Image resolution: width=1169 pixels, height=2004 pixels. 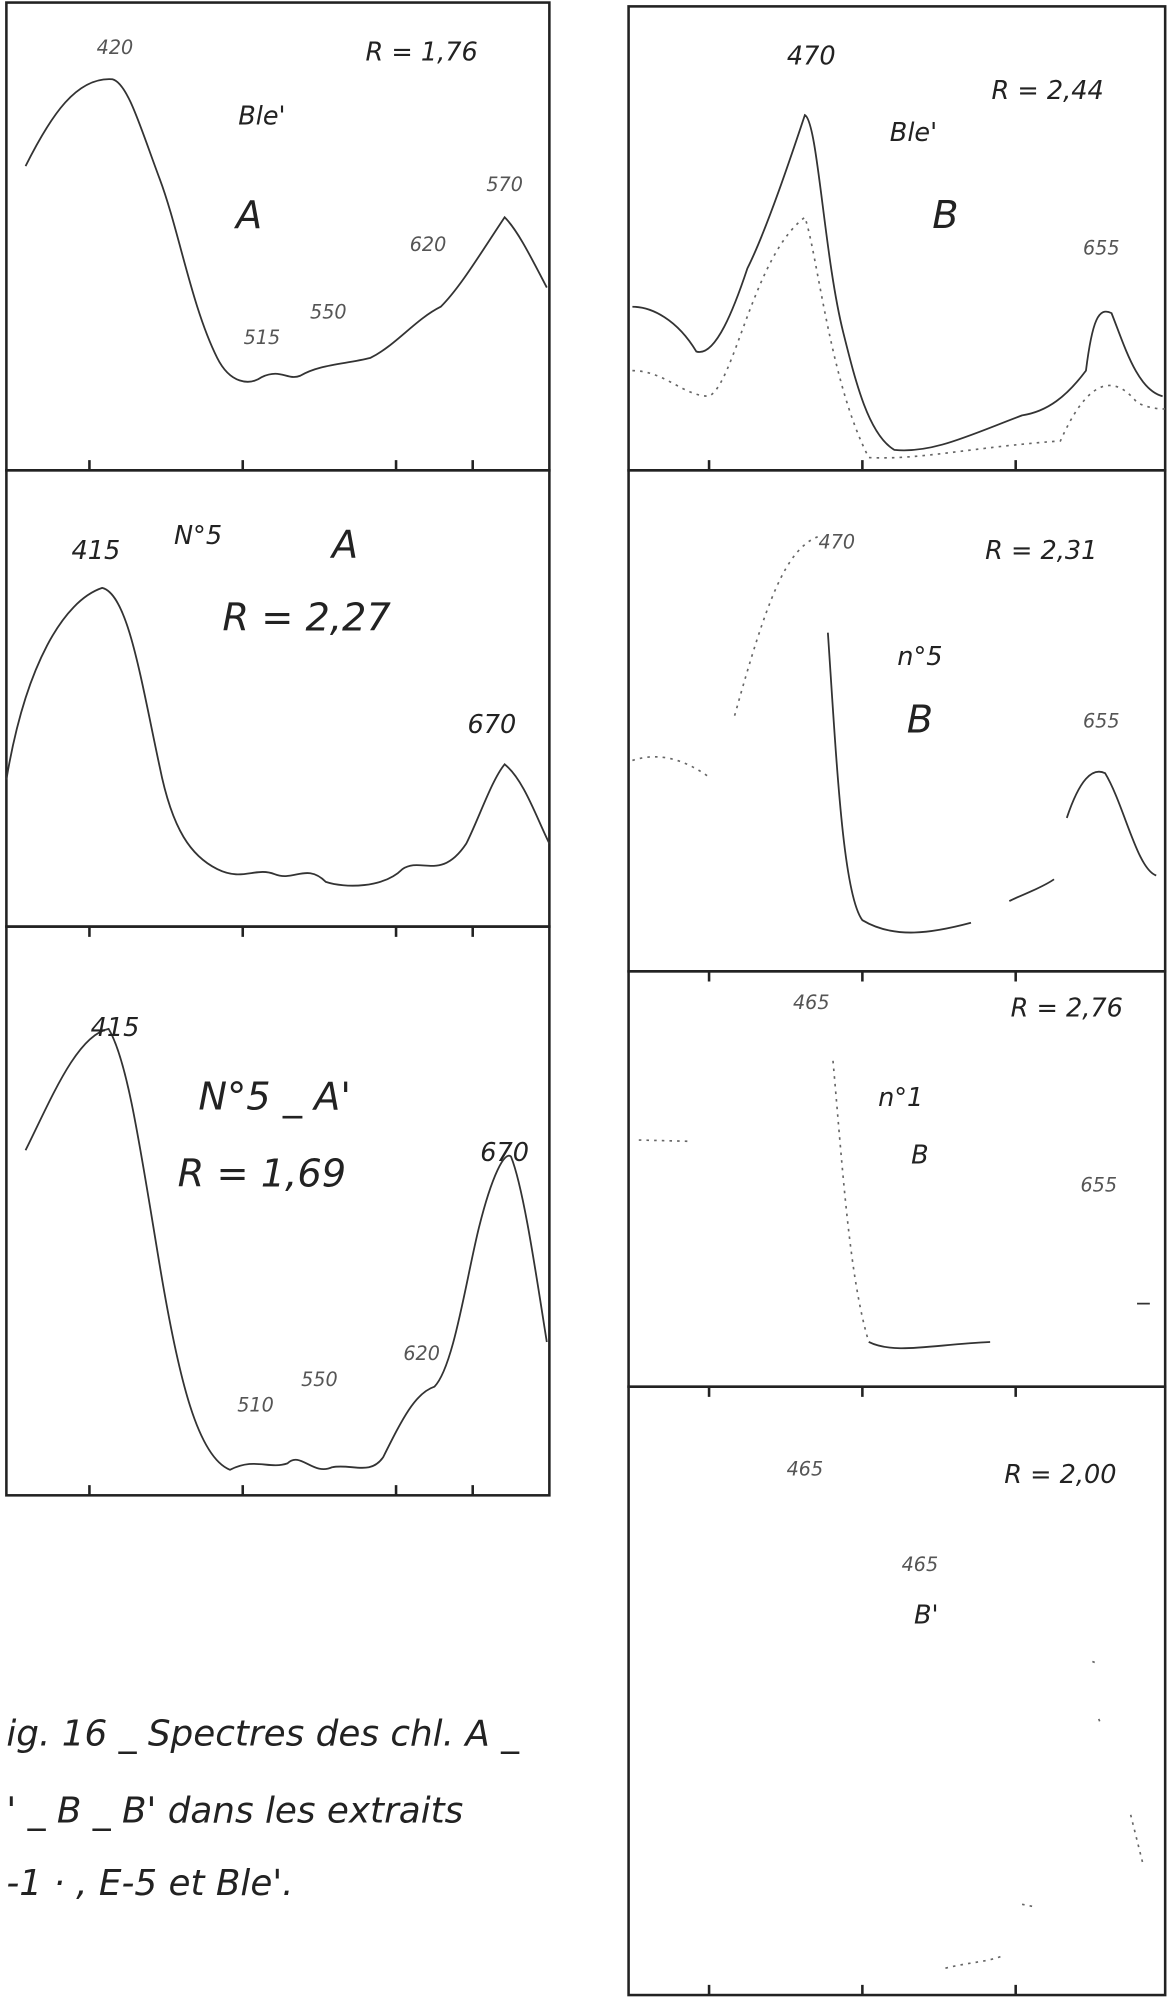 I want to click on caption-line: ig. 16 _ Spectres des chl. A _, so click(x=263, y=1734).